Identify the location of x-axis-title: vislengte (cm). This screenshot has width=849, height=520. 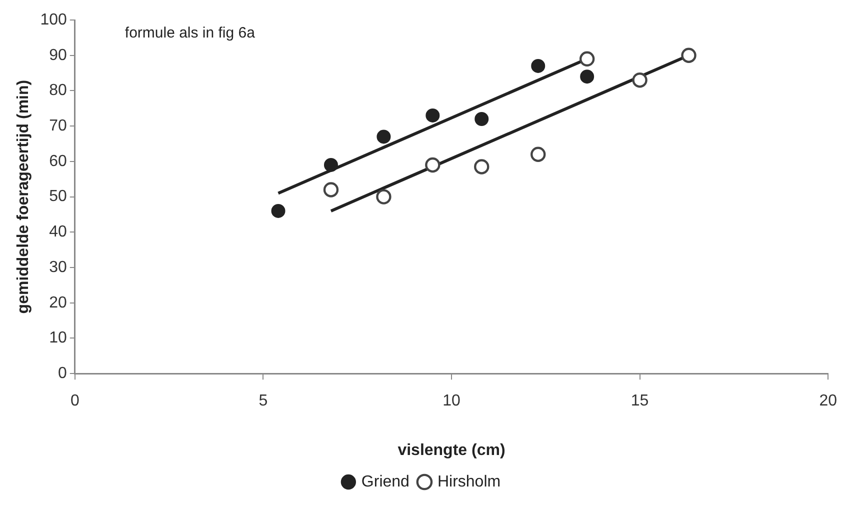
(452, 450).